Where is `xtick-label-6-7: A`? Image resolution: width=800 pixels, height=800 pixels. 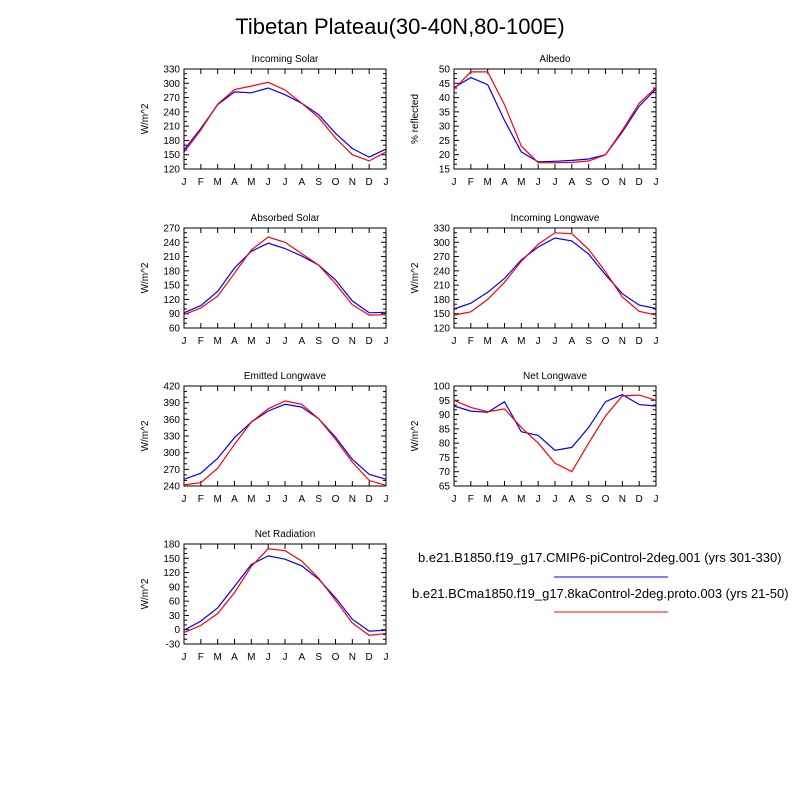 xtick-label-6-7: A is located at coordinates (301, 657).